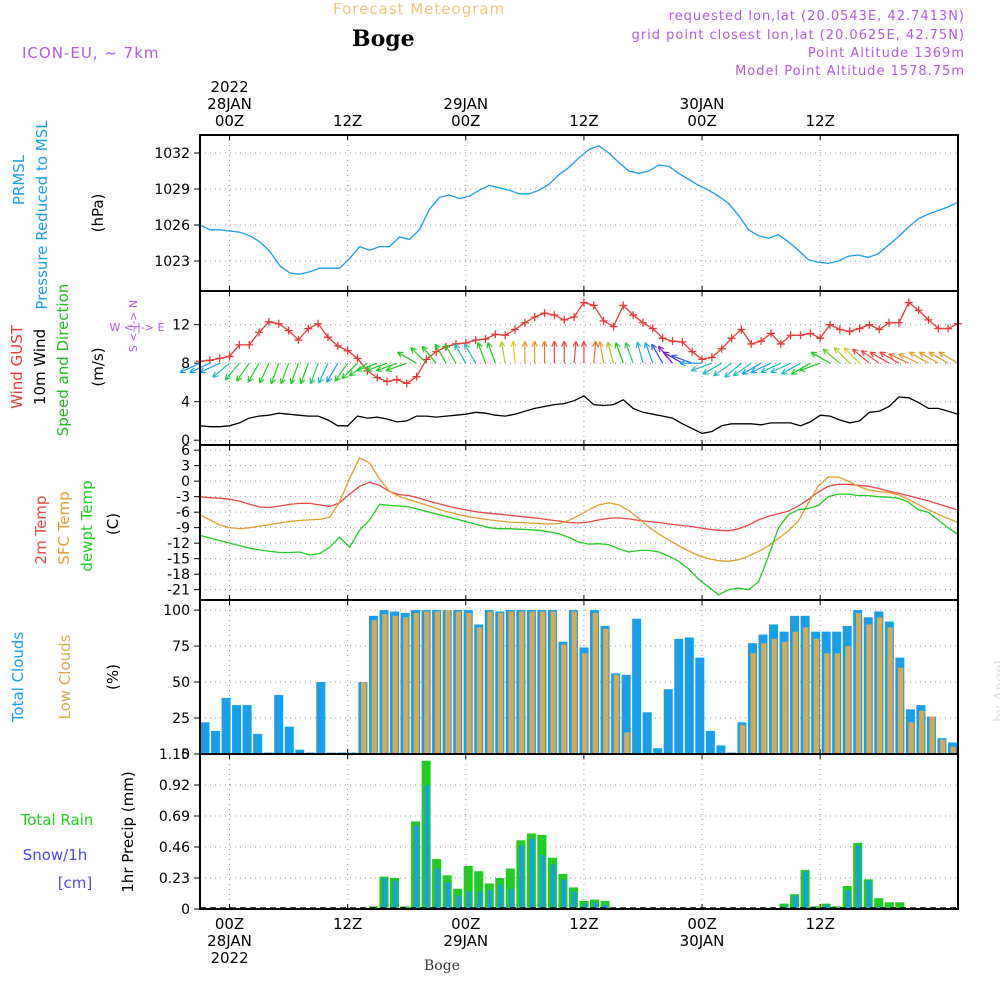  What do you see at coordinates (98, 213) in the screenshot?
I see `pressure-unit: (hPa)` at bounding box center [98, 213].